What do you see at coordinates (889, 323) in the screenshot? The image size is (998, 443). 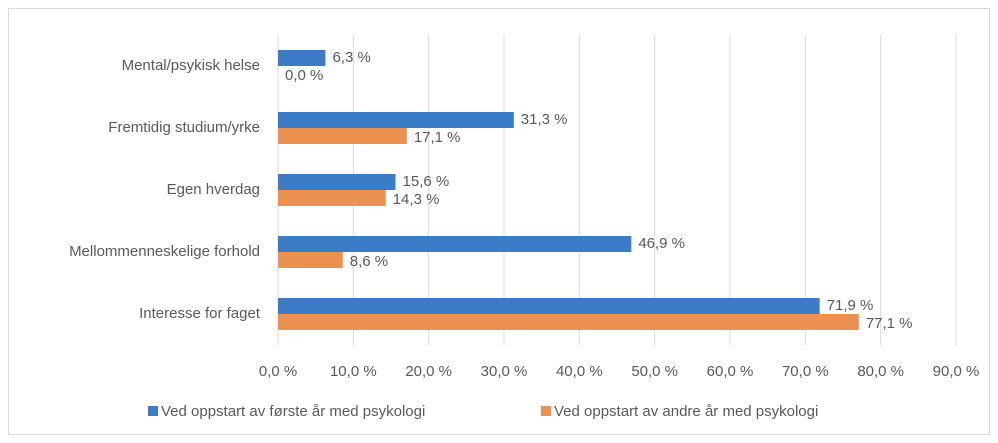 I see `value-label: 77,1 %` at bounding box center [889, 323].